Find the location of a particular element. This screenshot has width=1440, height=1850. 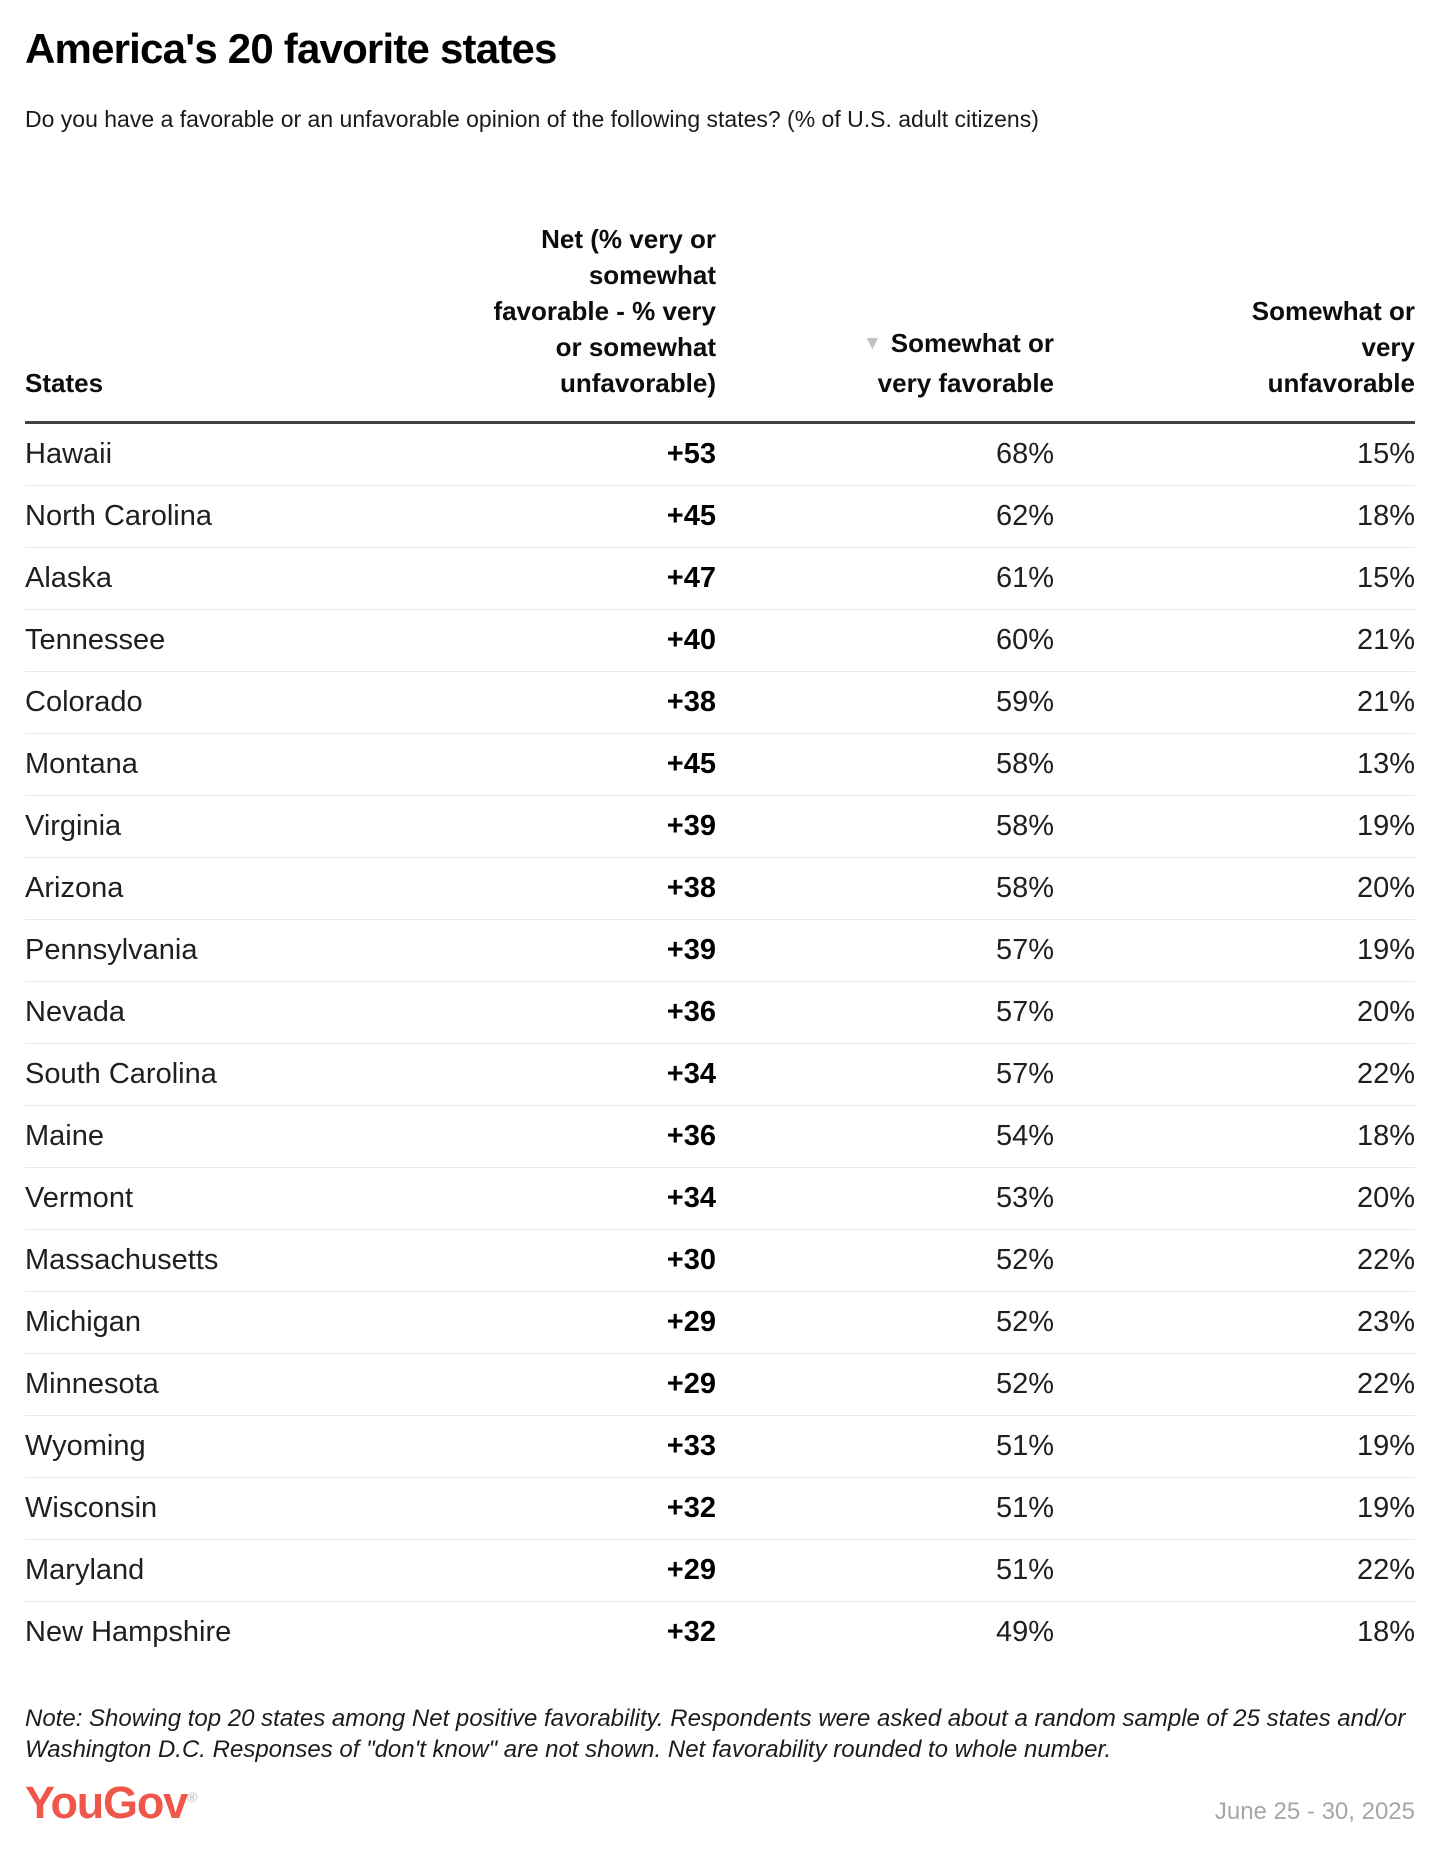

table-row: Vermont +34 53% 20% is located at coordinates (720, 1198).